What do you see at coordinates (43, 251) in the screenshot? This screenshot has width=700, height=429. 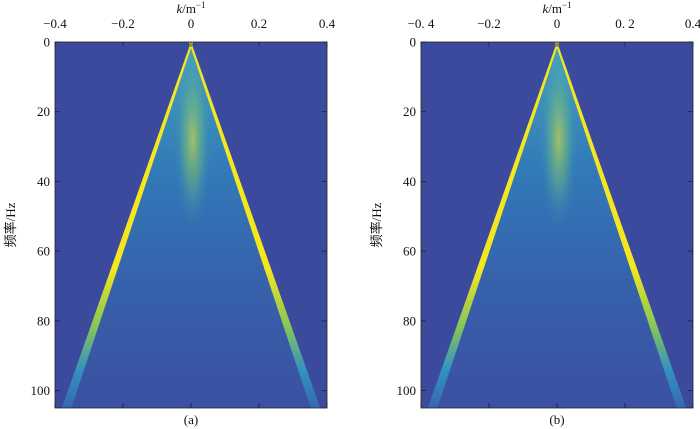 I see `panel-a-y-tick-label: 60` at bounding box center [43, 251].